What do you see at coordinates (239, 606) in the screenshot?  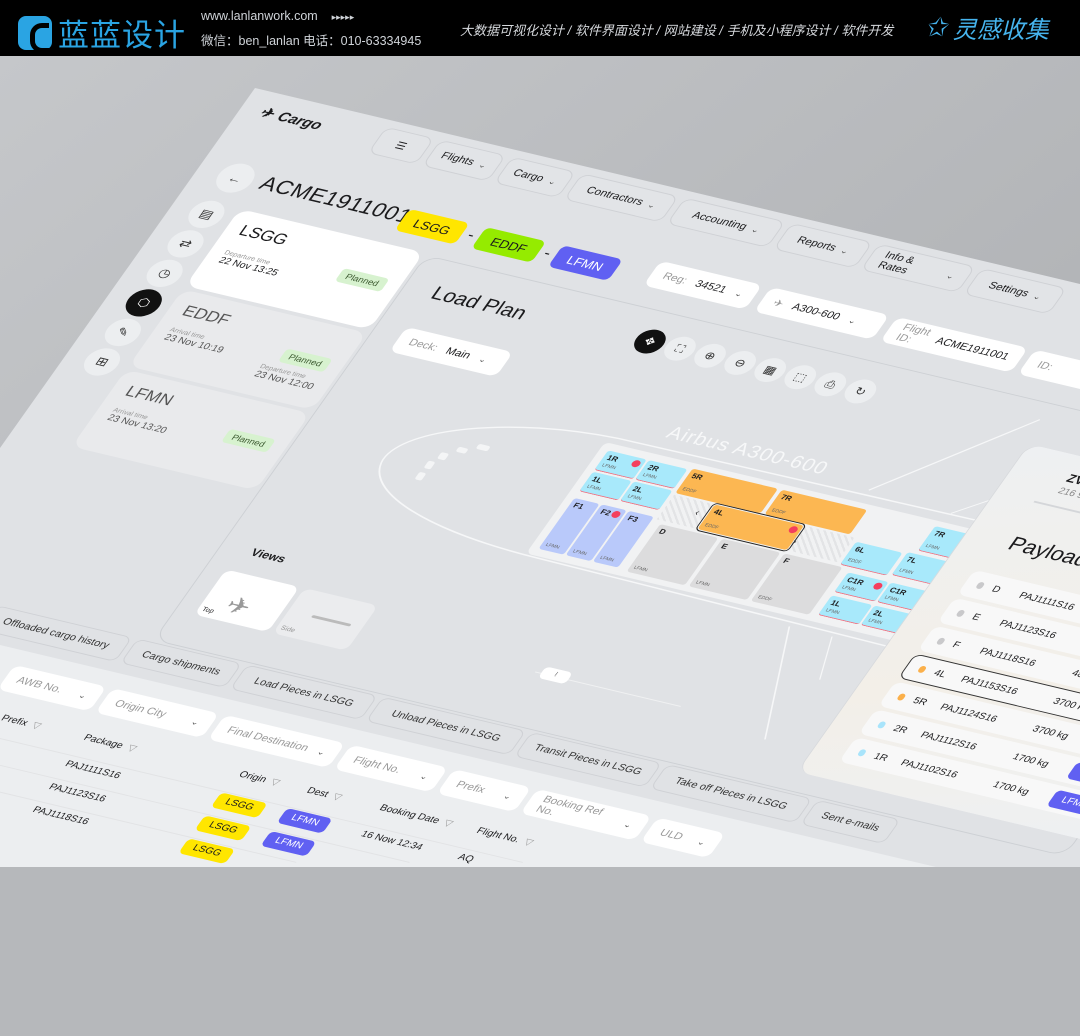 I see `plane-top-icon: ✈` at bounding box center [239, 606].